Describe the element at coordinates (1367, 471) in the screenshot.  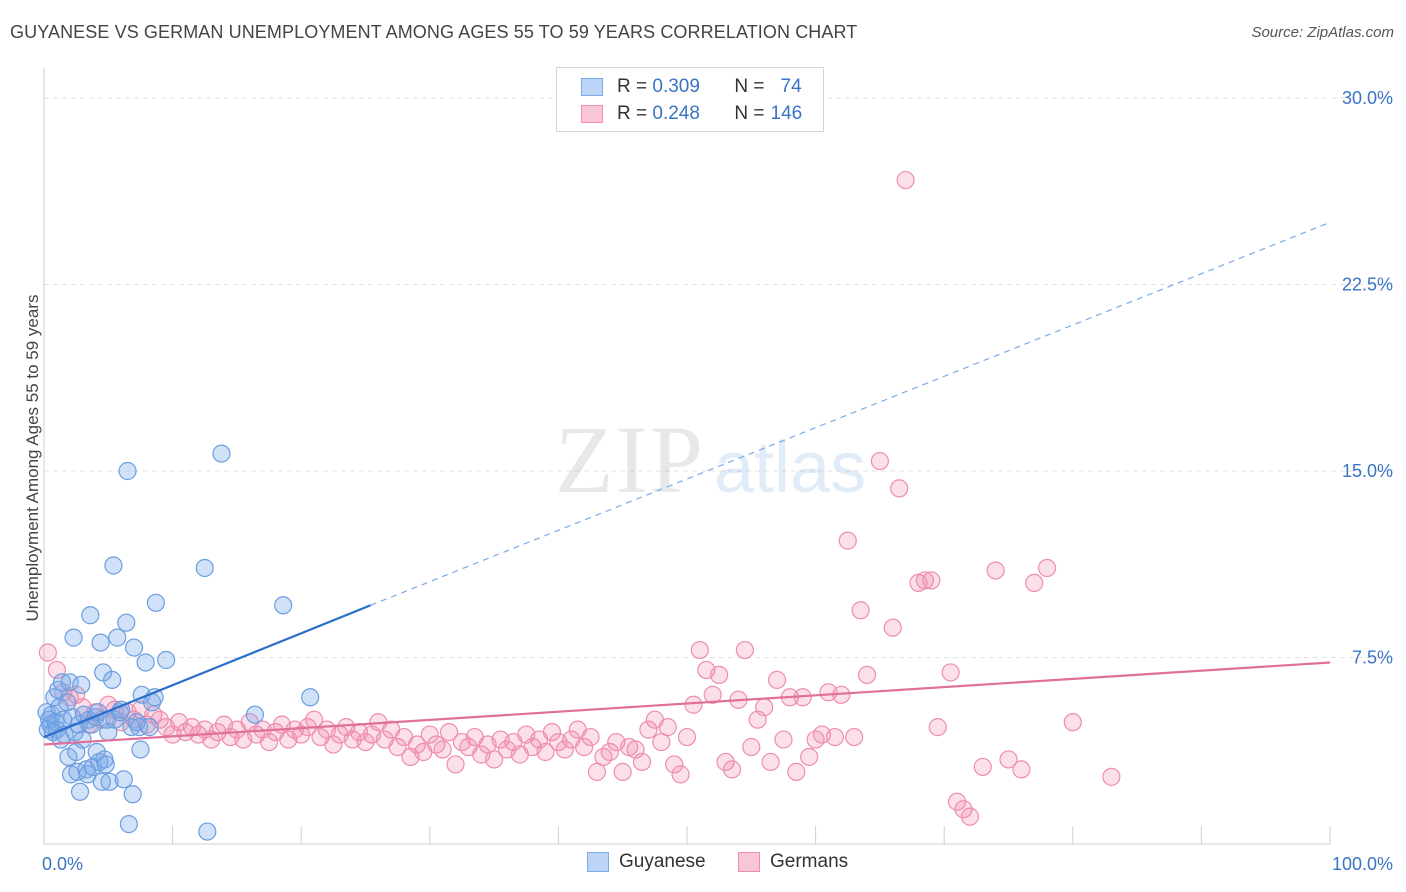
I see `y-tick-label-1: 15.0%` at that location.